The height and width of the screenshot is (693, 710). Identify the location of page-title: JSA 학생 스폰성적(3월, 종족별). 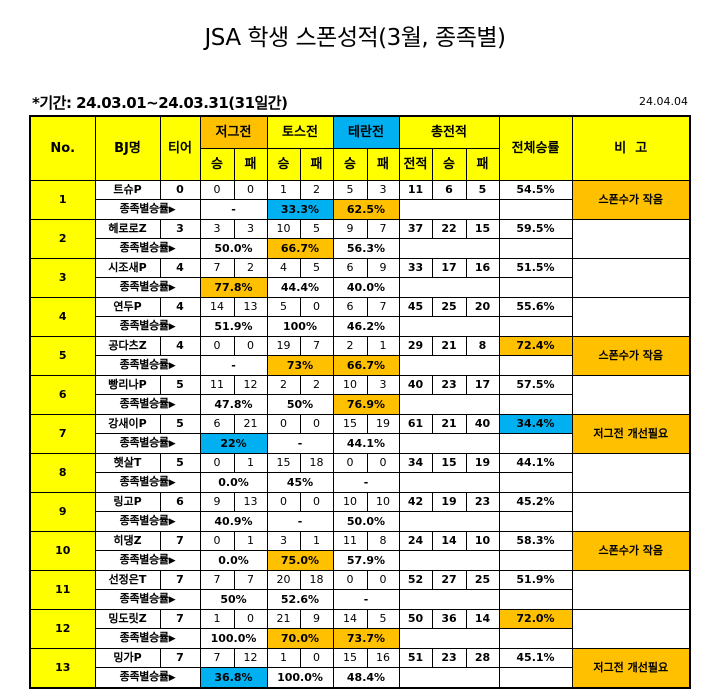
(355, 38).